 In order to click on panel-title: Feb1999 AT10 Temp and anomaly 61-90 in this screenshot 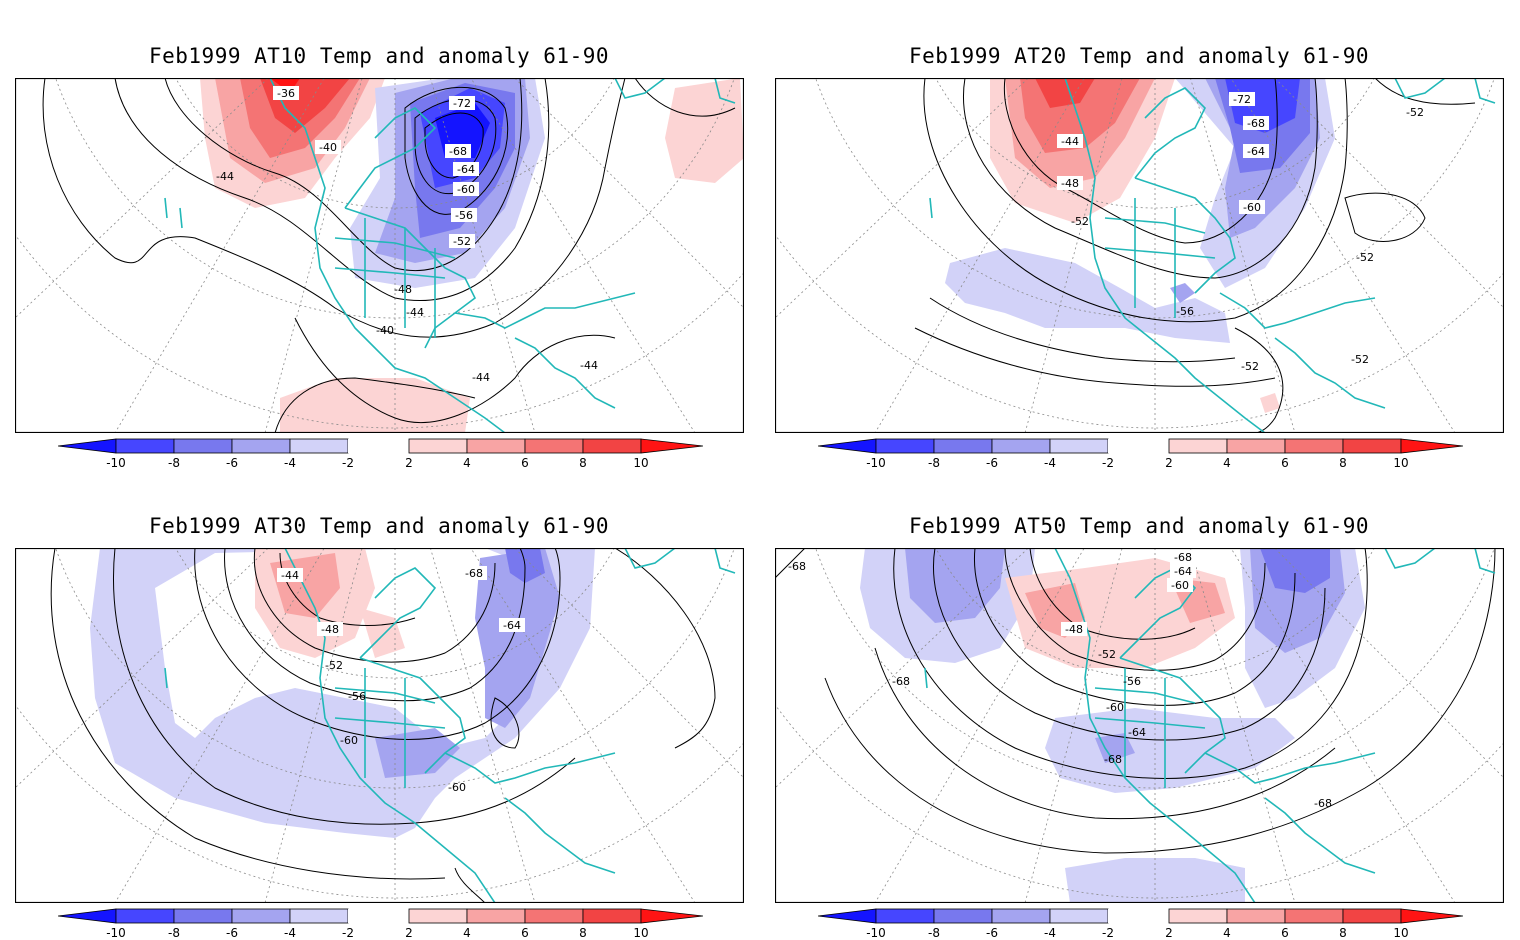, I will do `click(378, 56)`.